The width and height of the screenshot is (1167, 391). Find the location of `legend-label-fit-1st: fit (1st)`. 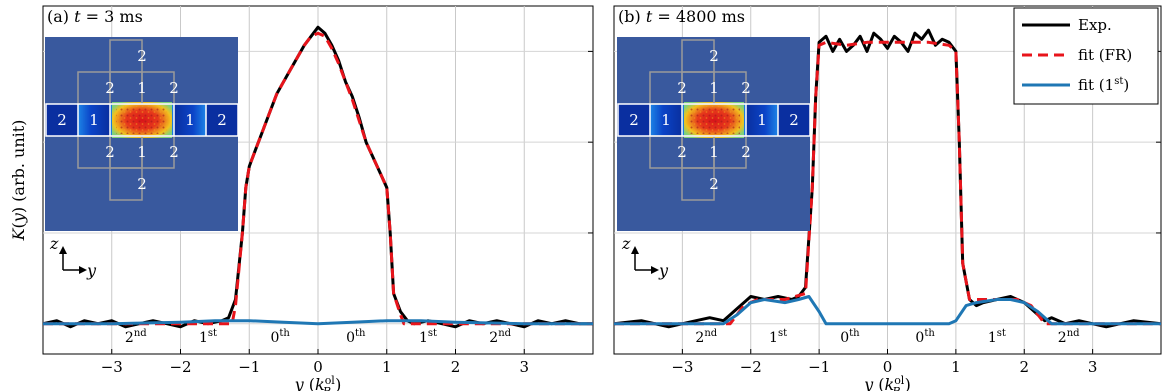

legend-label-fit-1st: fit (1st) is located at coordinates (1103, 85).